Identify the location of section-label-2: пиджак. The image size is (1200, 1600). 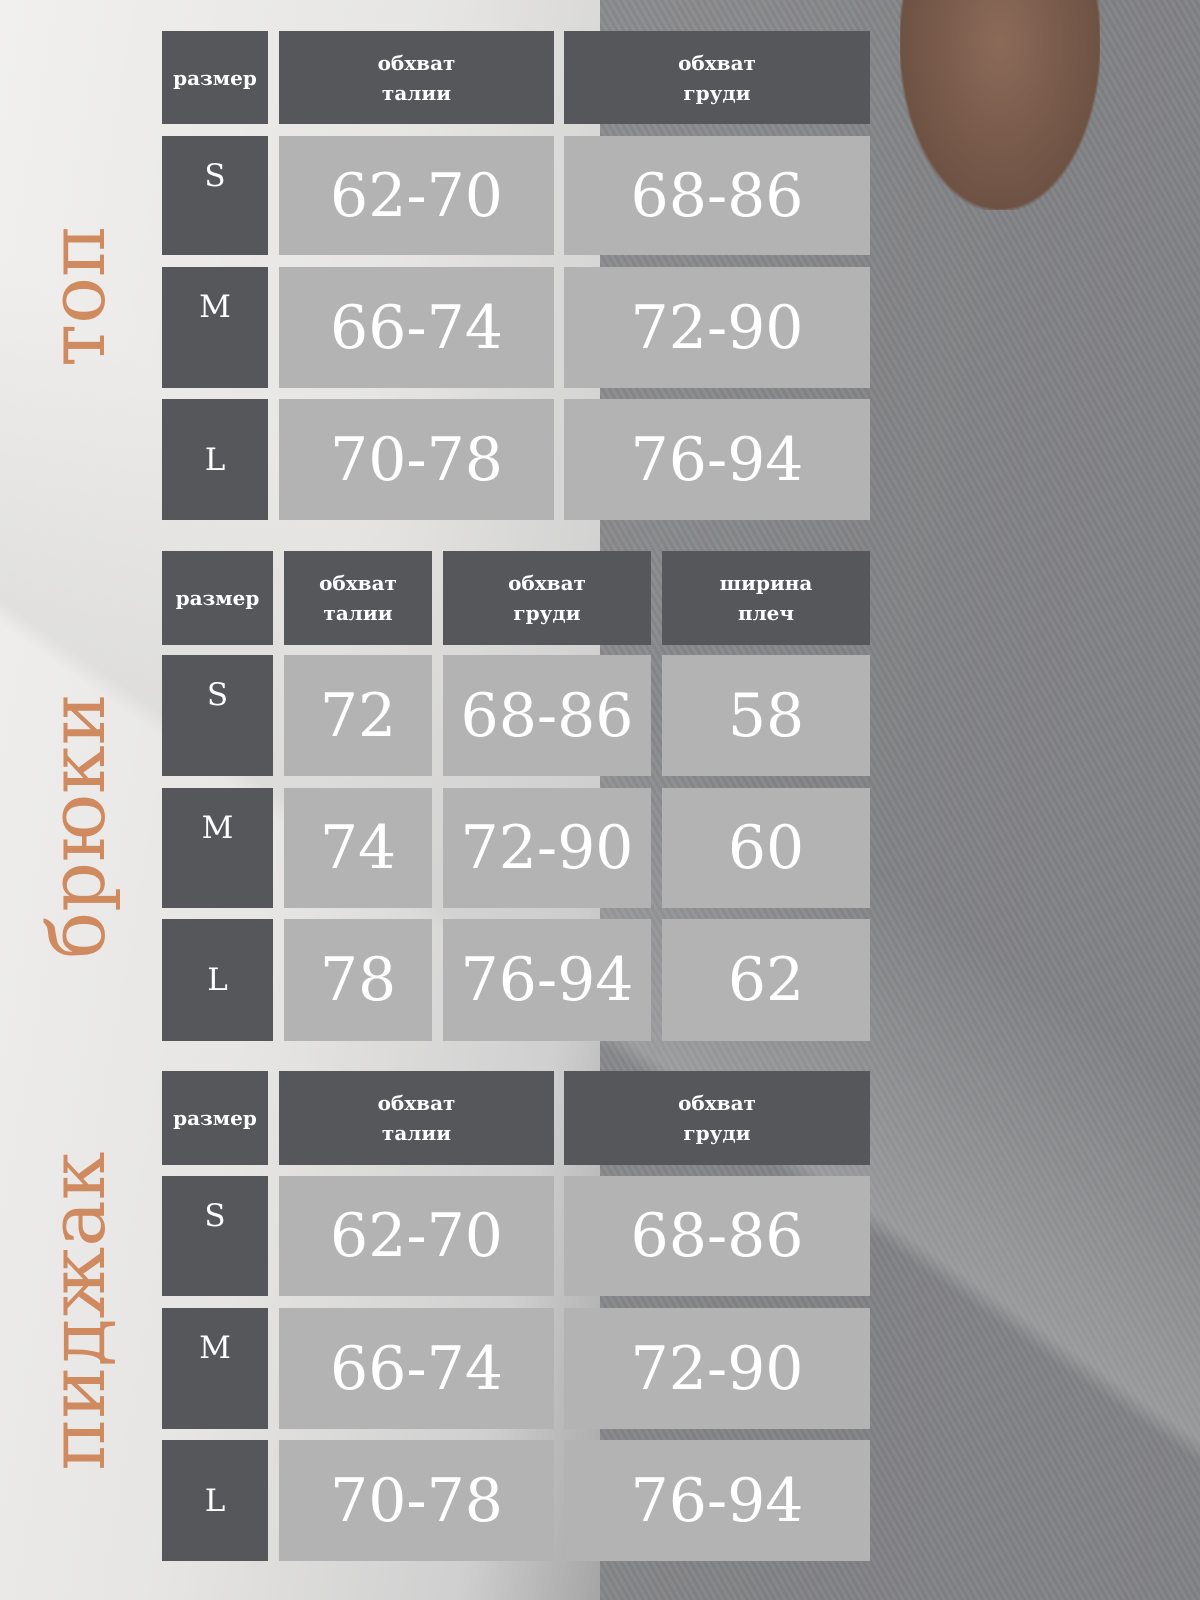
(78, 1311).